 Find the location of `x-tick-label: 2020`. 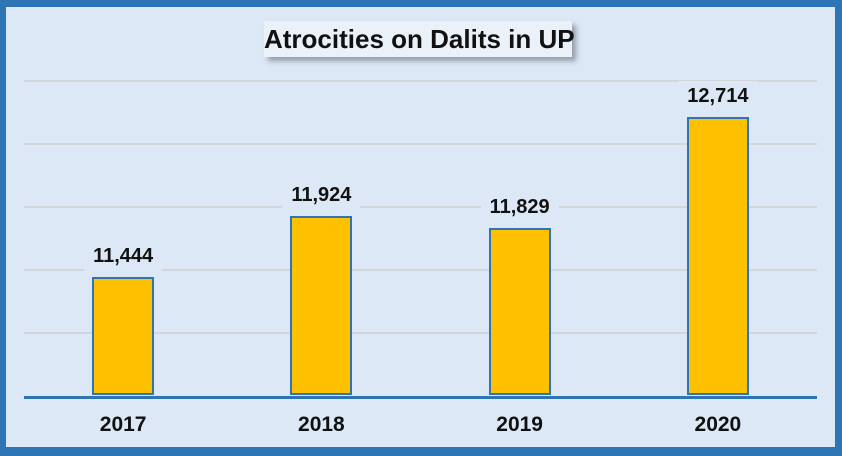

x-tick-label: 2020 is located at coordinates (718, 424).